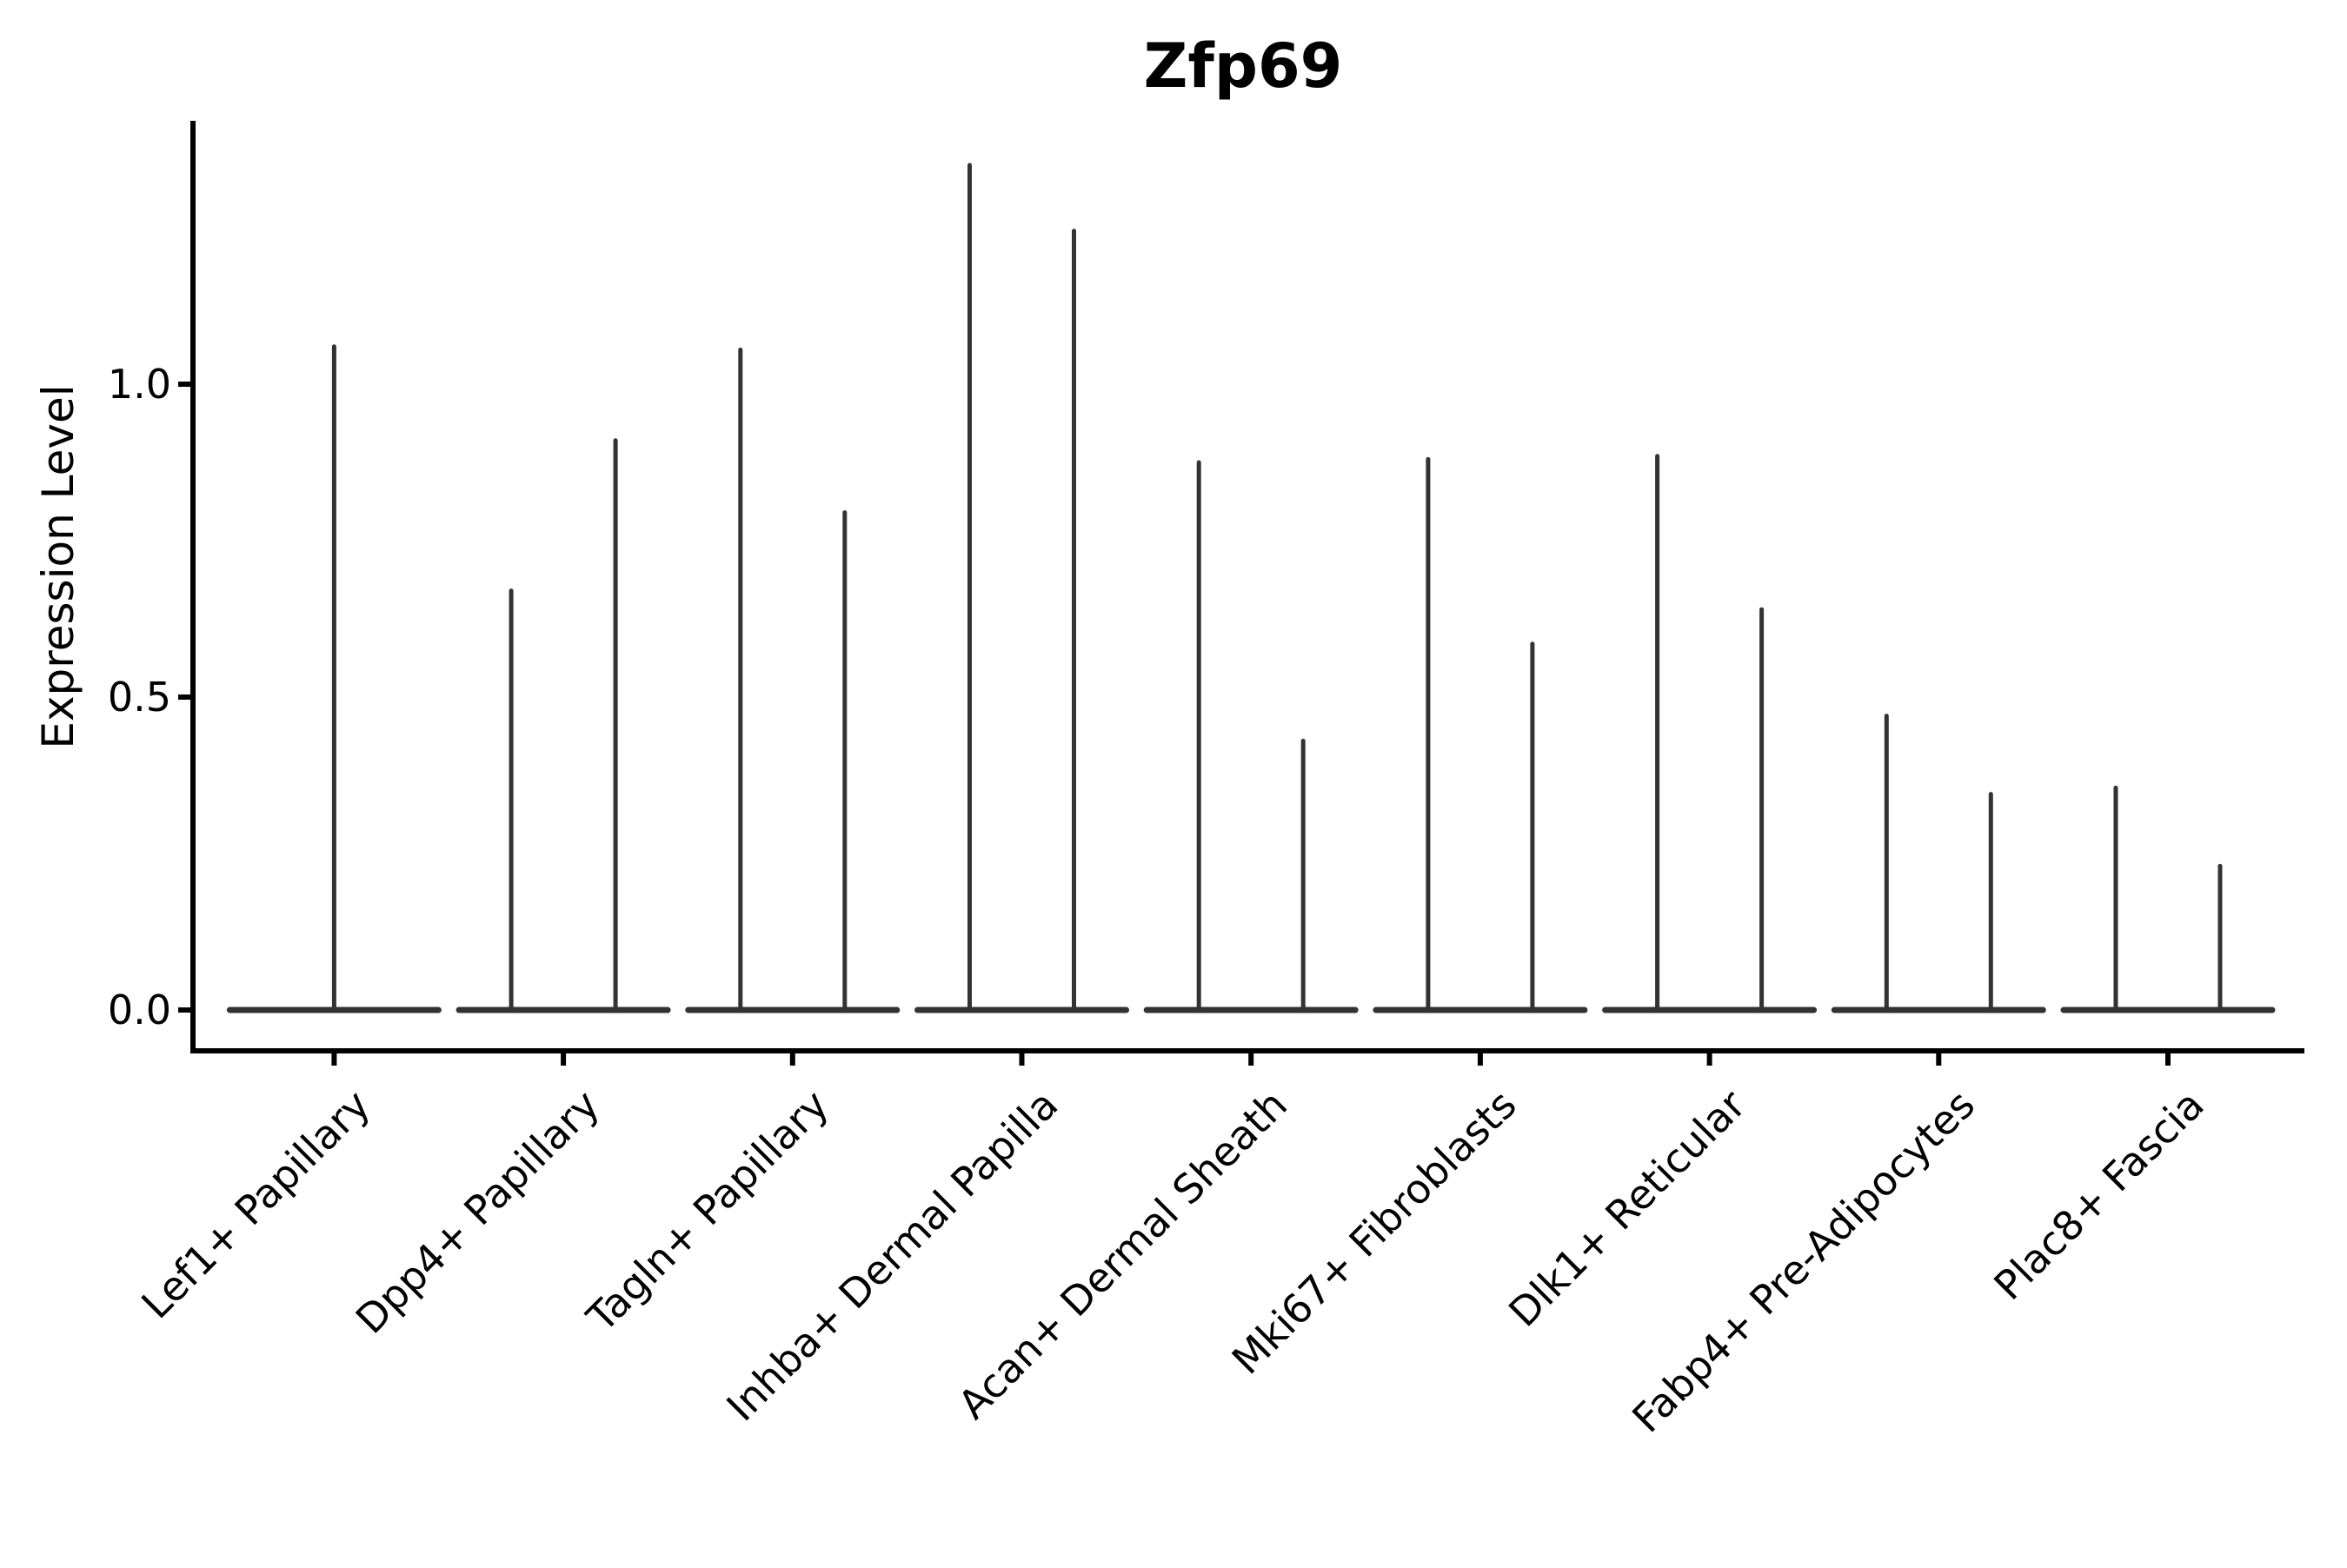  What do you see at coordinates (140, 697) in the screenshot?
I see `y-tick-label-1: 0.5` at bounding box center [140, 697].